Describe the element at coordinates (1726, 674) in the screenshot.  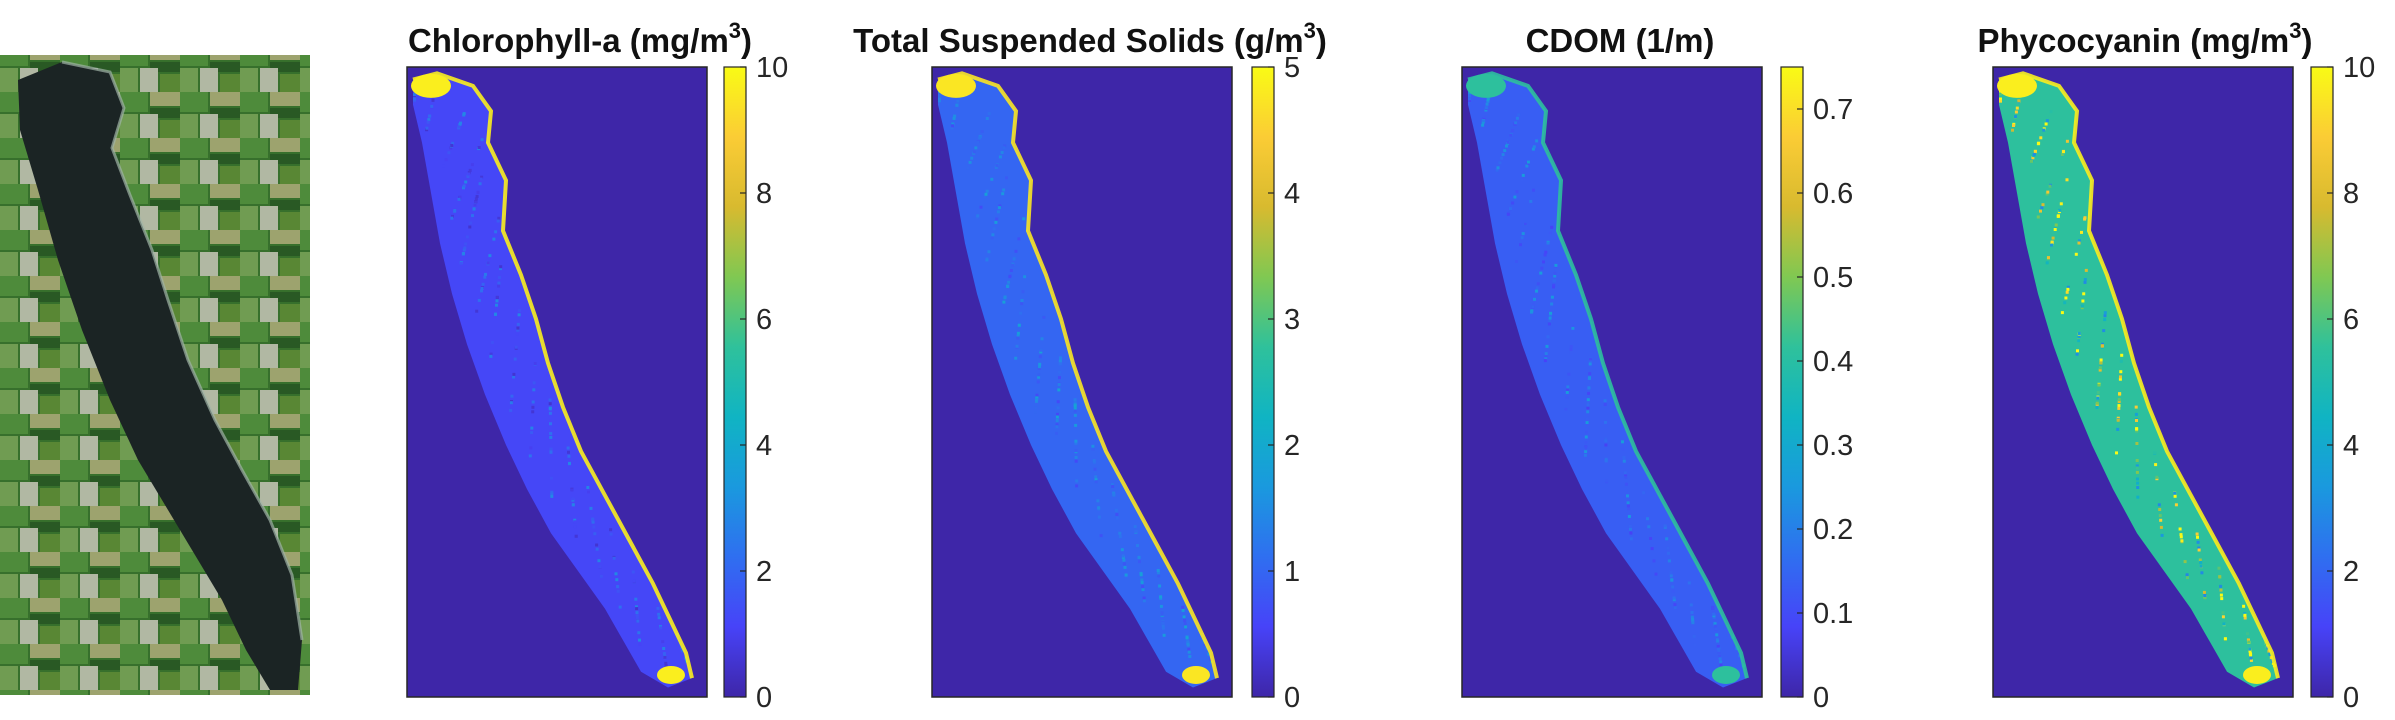
I see `south-end-hotspot` at that location.